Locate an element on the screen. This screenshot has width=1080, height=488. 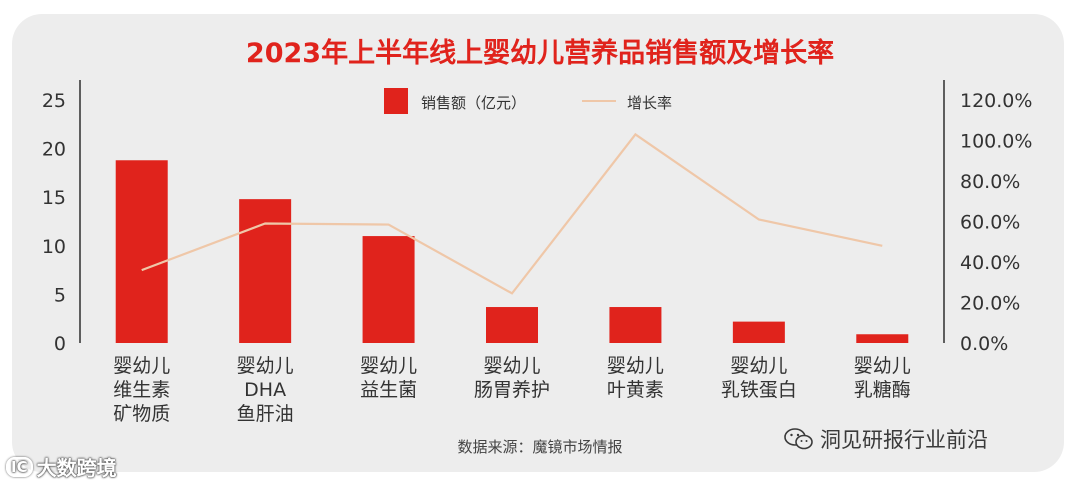
chart-title: 2023年上半年线上婴幼儿营养品销售额及增长率 is located at coordinates (540, 53).